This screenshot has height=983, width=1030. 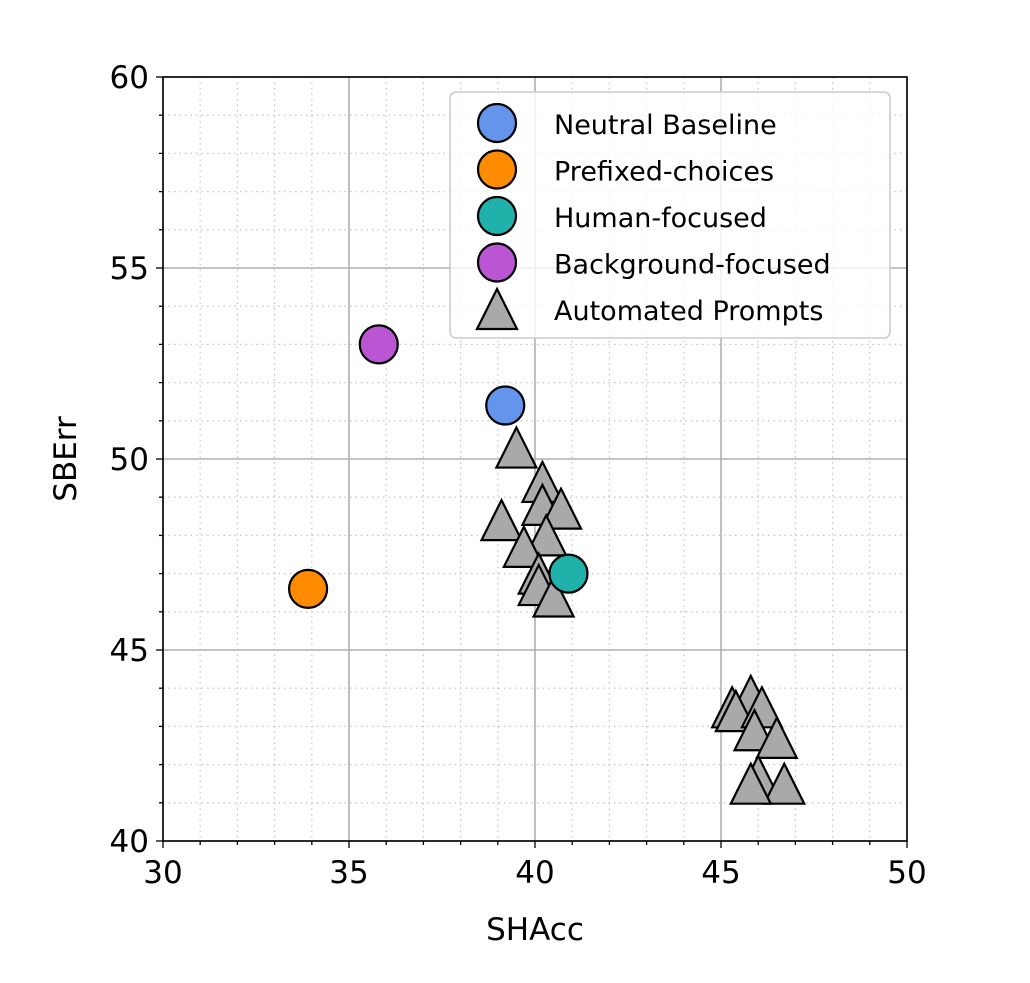 I want to click on y-tick-label: 40, so click(x=129, y=842).